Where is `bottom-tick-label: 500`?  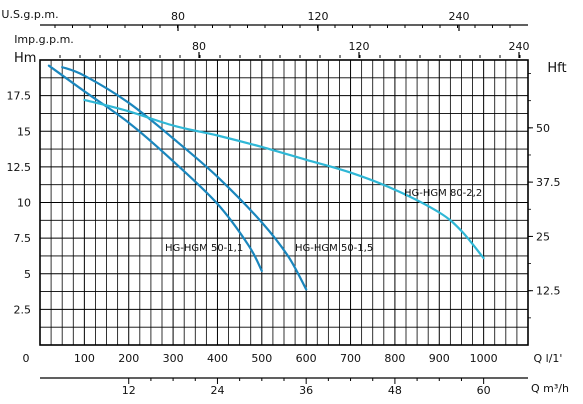
bottom-tick-label: 500 is located at coordinates (261, 358).